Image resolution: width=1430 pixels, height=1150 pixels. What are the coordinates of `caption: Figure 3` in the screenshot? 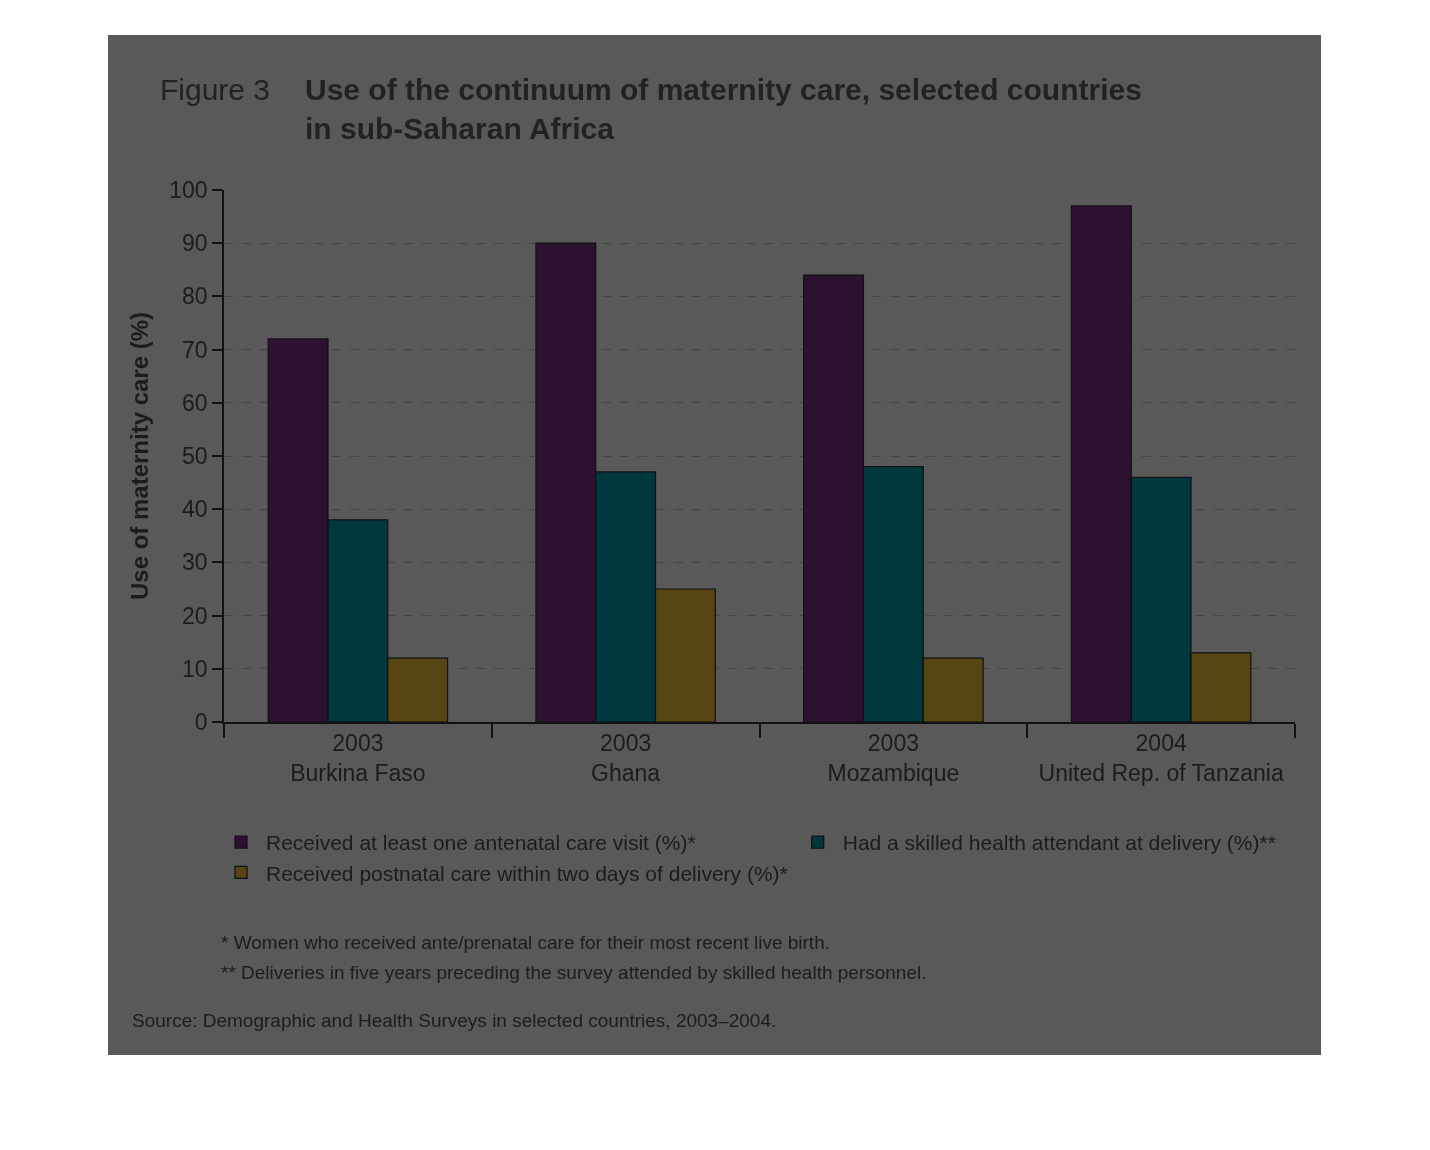 It's located at (215, 89).